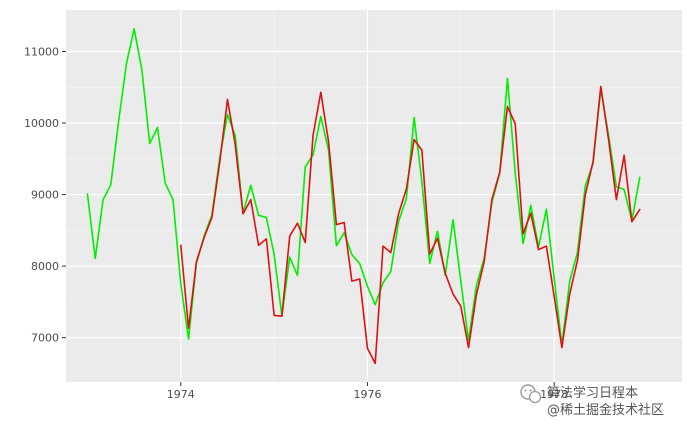 This screenshot has height=424, width=687. I want to click on y-tick-label: 10000, so click(41, 123).